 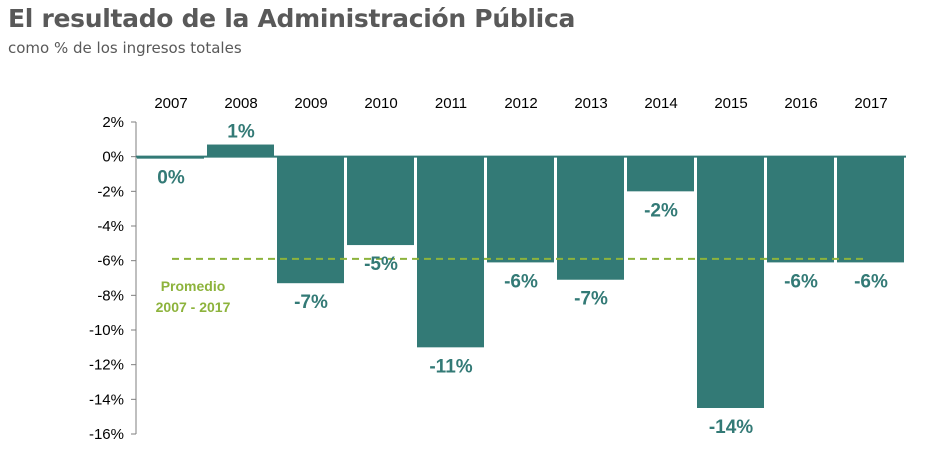 I want to click on x-category-label: 2015, so click(x=730, y=103).